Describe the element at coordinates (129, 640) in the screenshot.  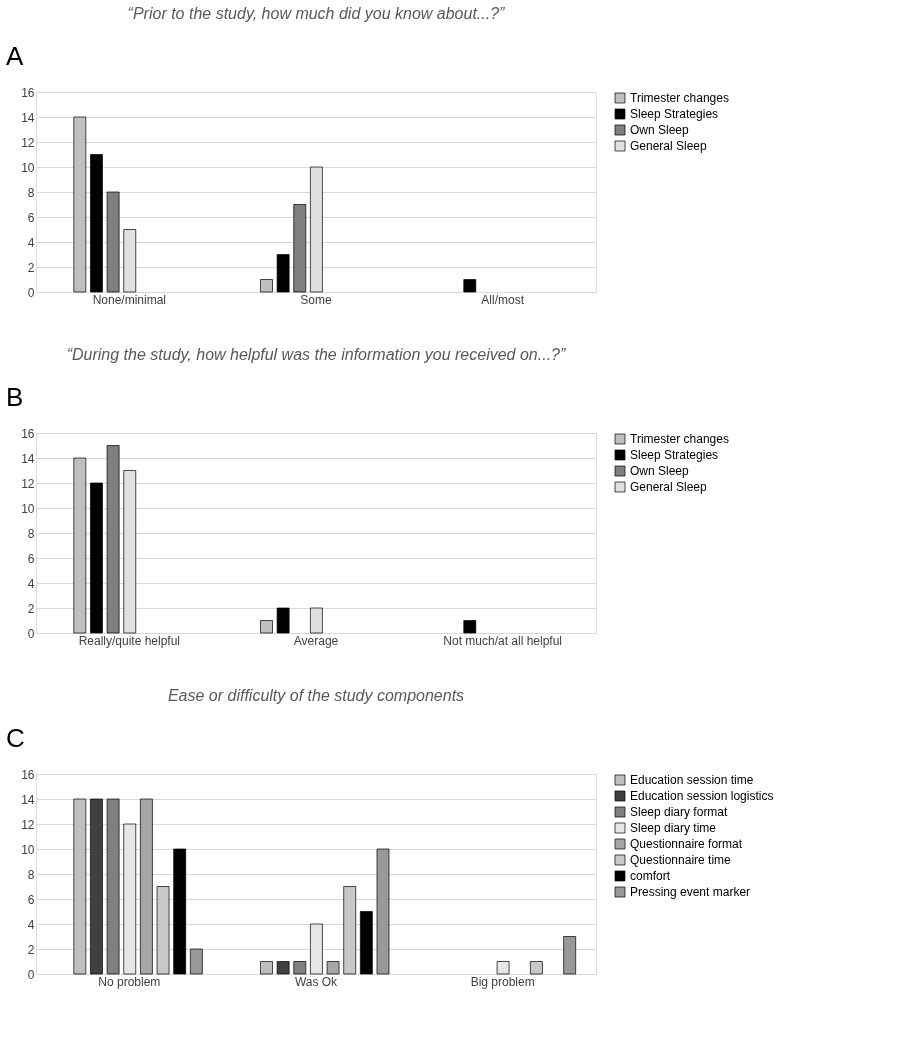
I see `x-tick-label: Really/quite helpful` at that location.